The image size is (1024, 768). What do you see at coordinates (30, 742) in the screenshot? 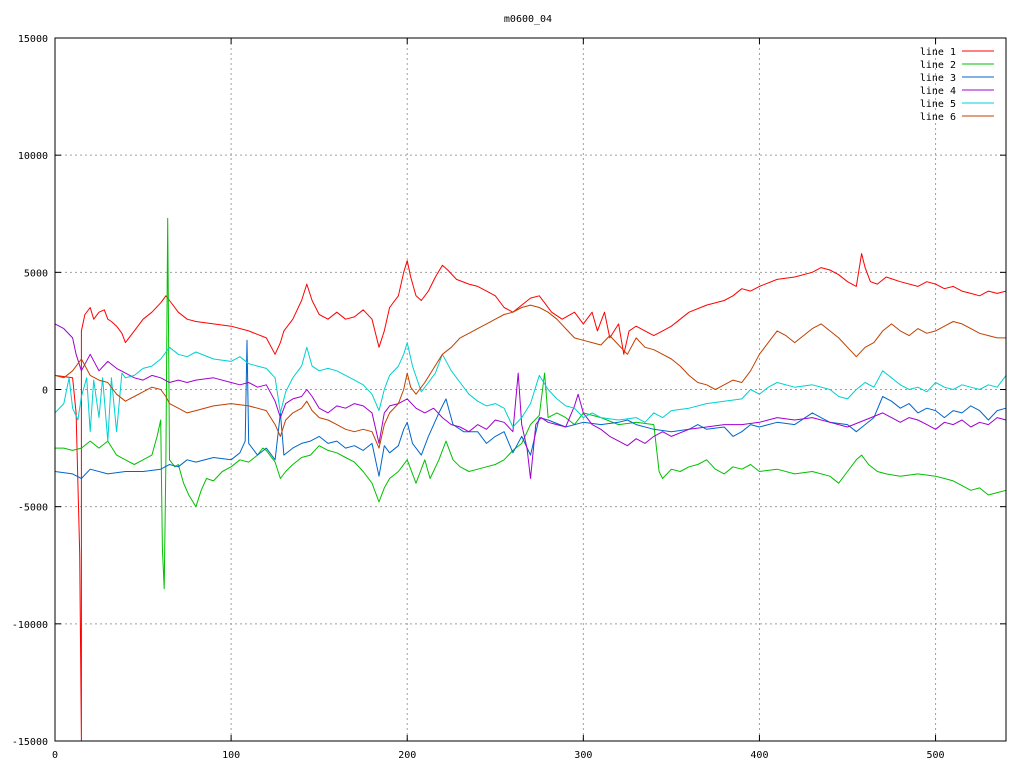
I see `y-tick-label: -15000` at bounding box center [30, 742].